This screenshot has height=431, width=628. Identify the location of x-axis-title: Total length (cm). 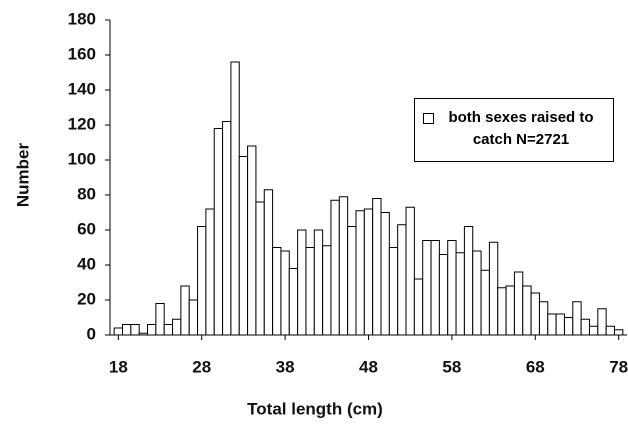
(315, 408).